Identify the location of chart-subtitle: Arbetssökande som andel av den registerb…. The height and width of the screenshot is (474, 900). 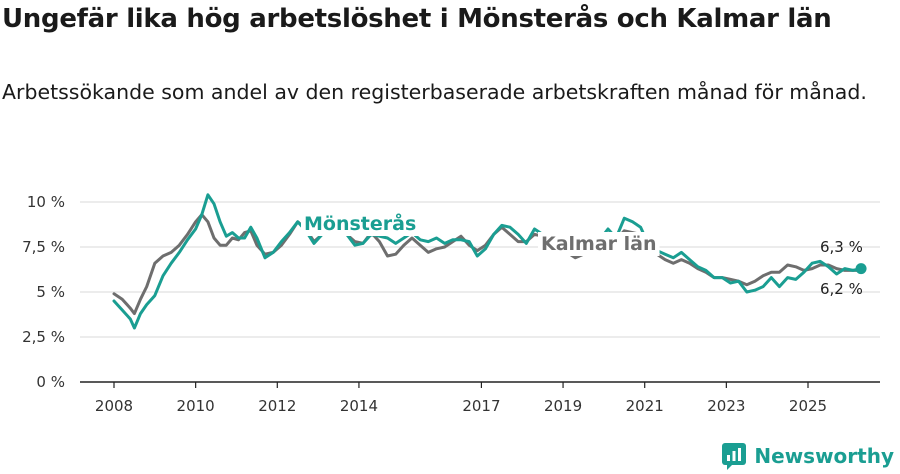
(434, 92).